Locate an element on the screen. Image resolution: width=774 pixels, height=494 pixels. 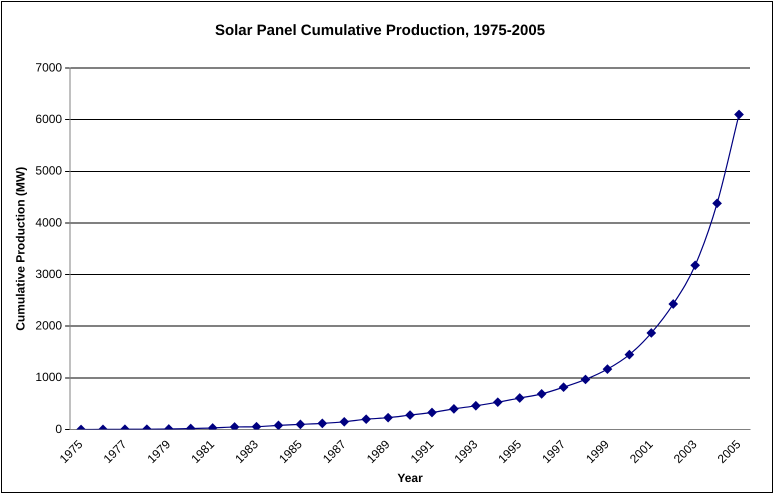
y-tick-label: 0 is located at coordinates (58, 429).